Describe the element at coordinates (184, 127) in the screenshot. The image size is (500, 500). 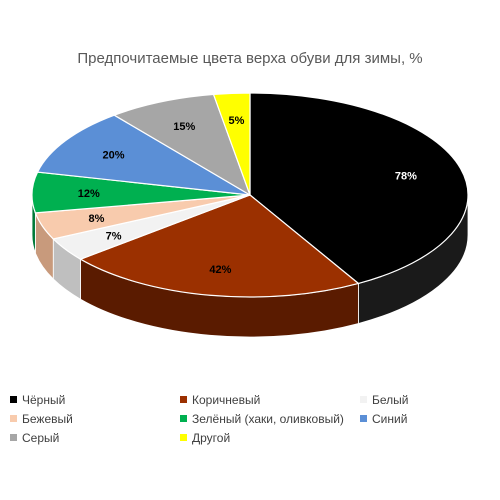
I see `data-label-6: 15%` at that location.